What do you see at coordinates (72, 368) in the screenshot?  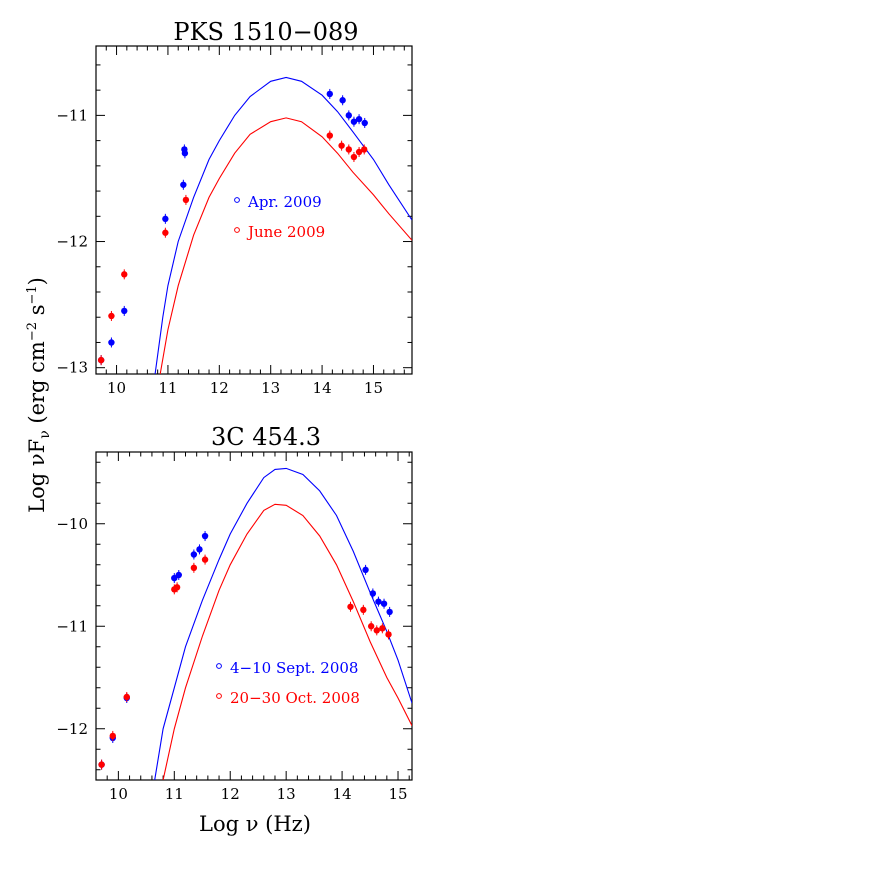 I see `y-tick-label: −13` at bounding box center [72, 368].